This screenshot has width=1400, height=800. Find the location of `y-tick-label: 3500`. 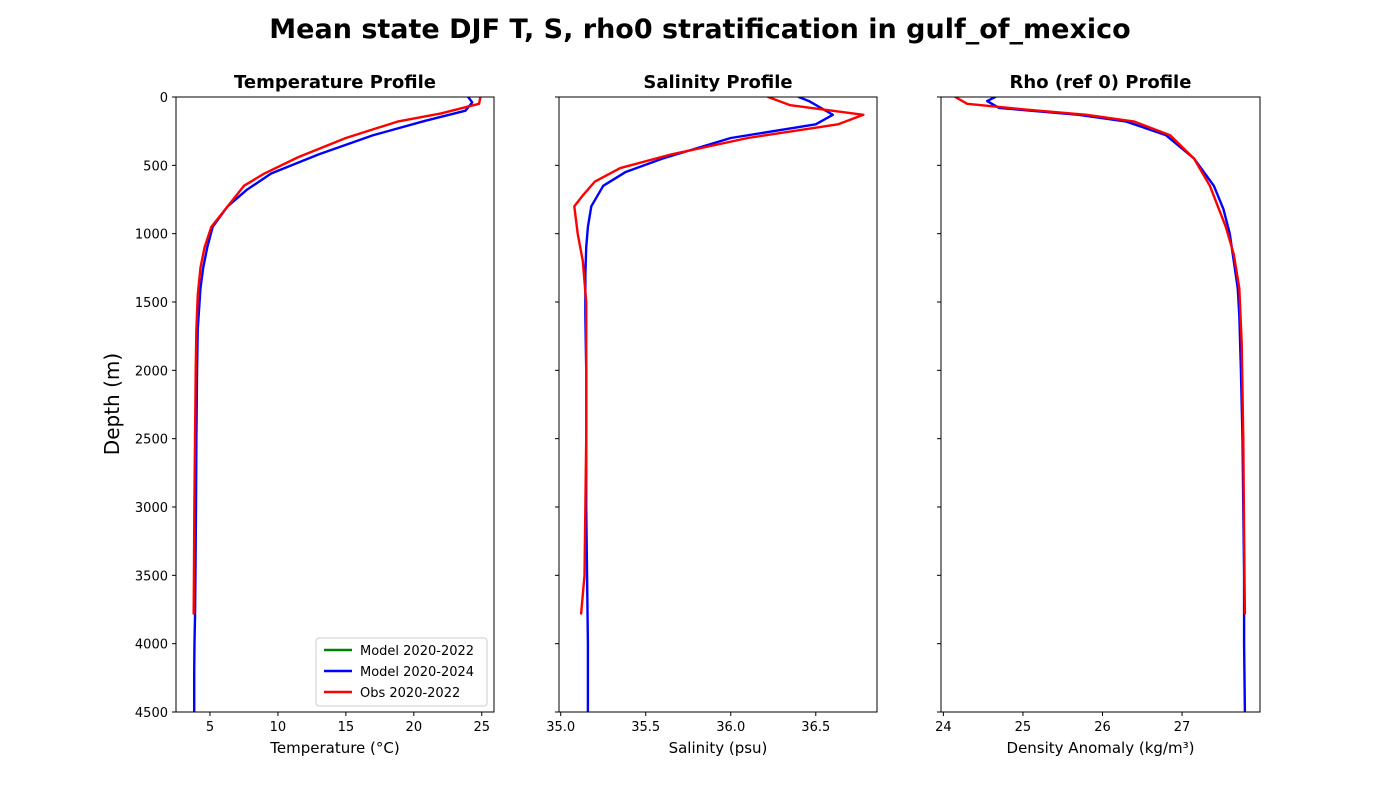

y-tick-label: 3500 is located at coordinates (151, 576).